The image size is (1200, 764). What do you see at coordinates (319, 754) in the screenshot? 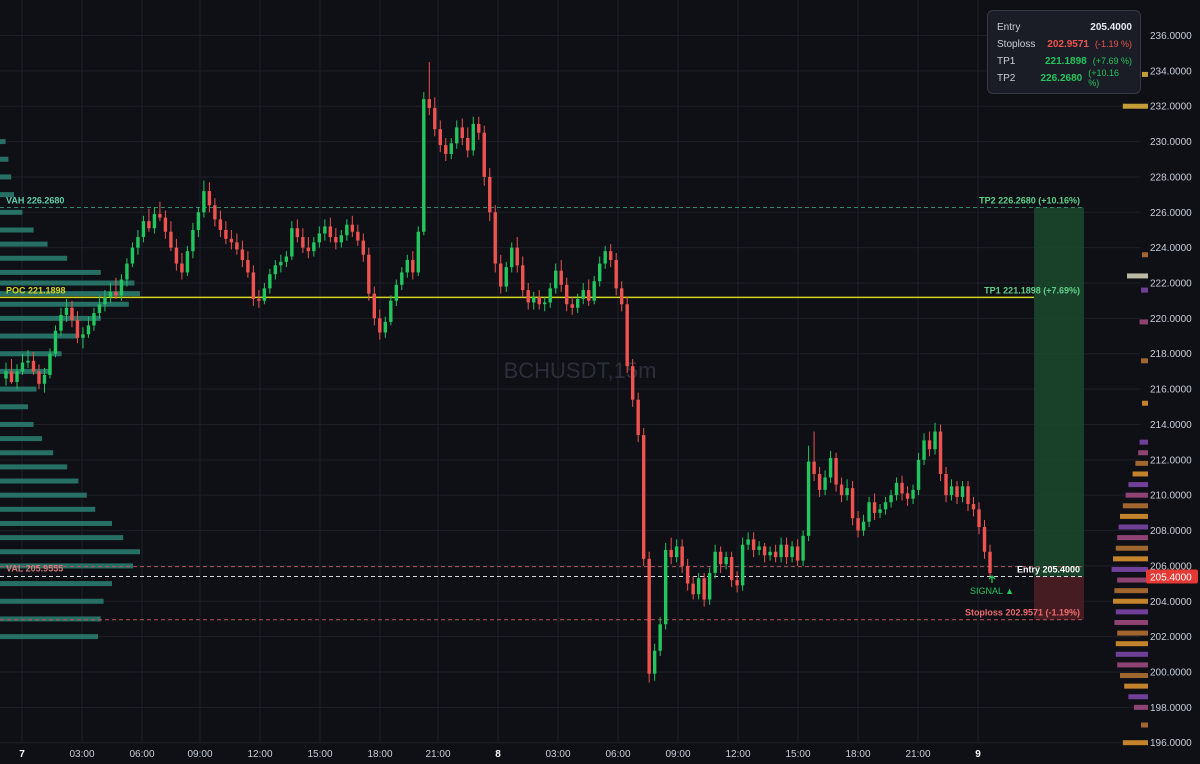
I see `time-tick-label: 15:00` at bounding box center [319, 754].